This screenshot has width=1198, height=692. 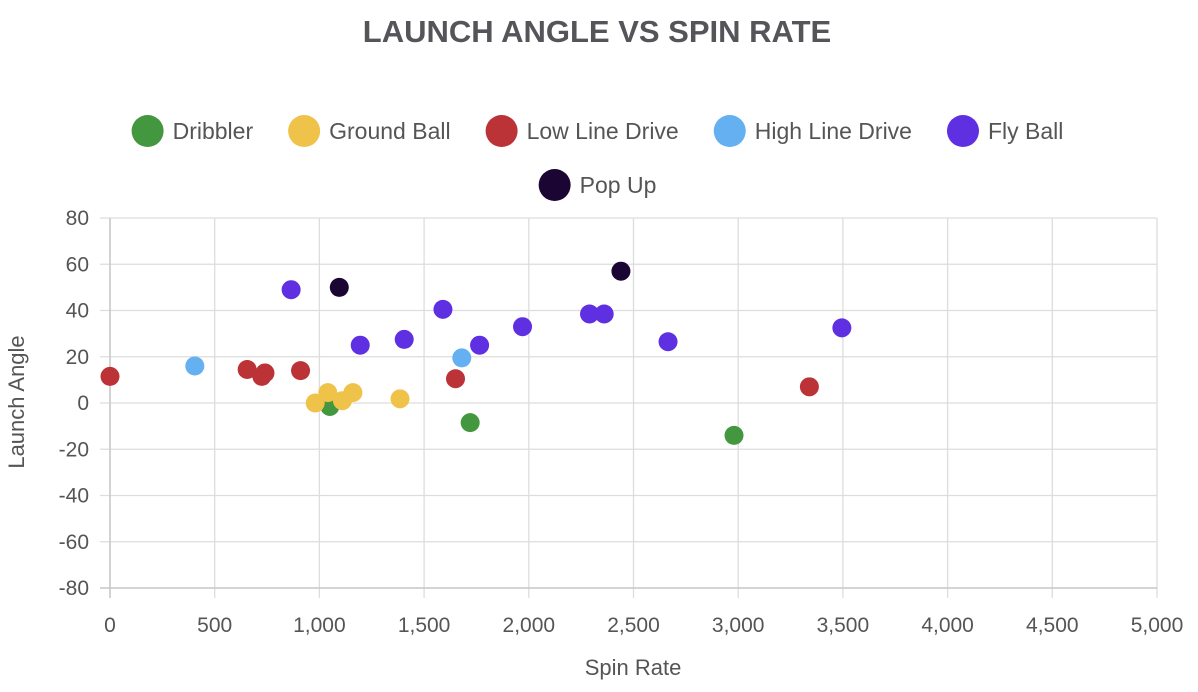 I want to click on x-tick-label: 4,500, so click(x=1052, y=625).